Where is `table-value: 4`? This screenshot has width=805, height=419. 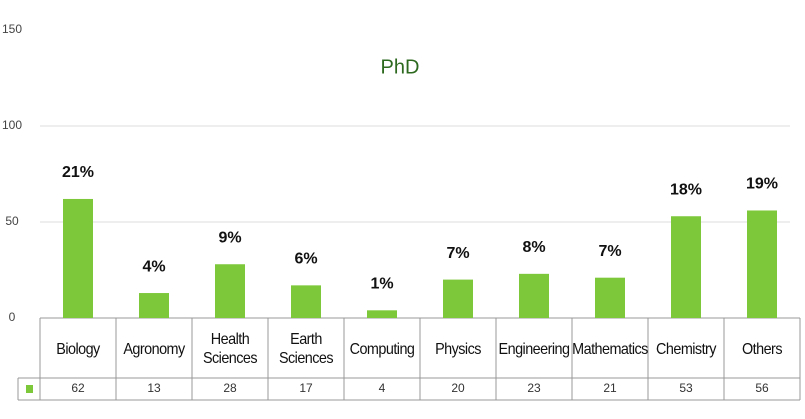
table-value: 4 is located at coordinates (382, 388).